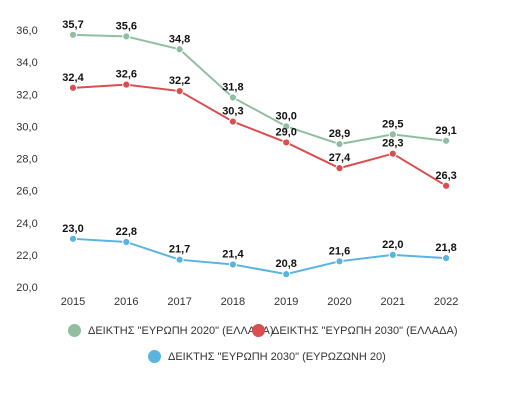  I want to click on data-label: 27,4, so click(340, 158).